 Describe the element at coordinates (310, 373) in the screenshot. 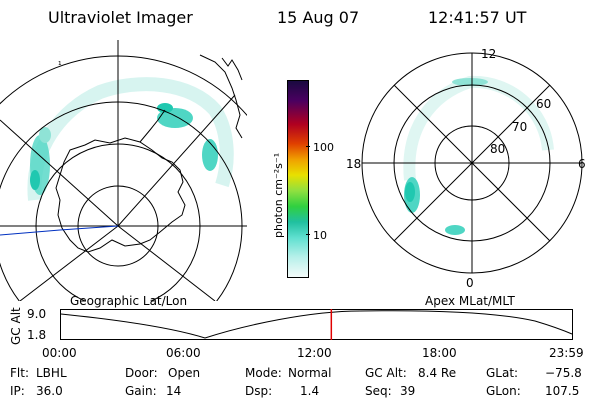

I see `status-mode-value: Normal` at that location.